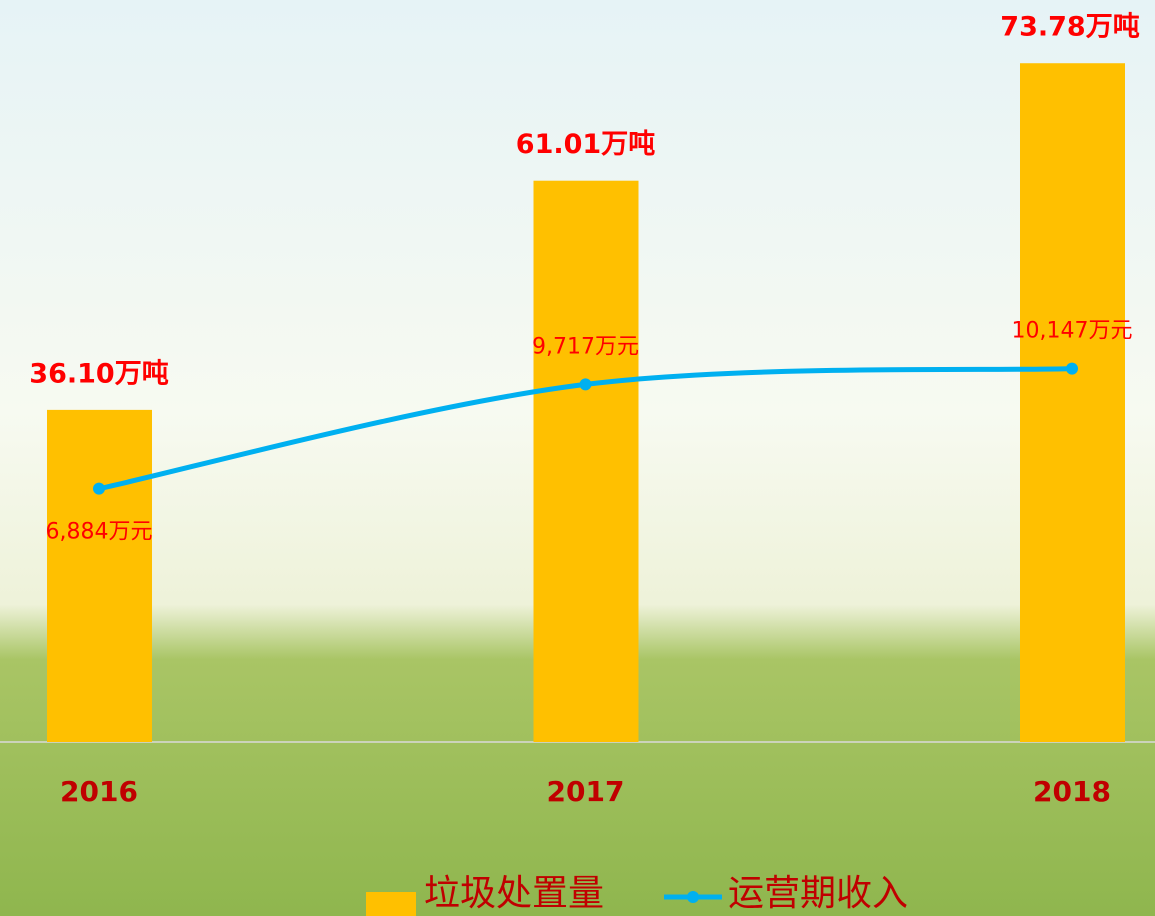  Describe the element at coordinates (391, 904) in the screenshot. I see `legend-swatch` at that location.